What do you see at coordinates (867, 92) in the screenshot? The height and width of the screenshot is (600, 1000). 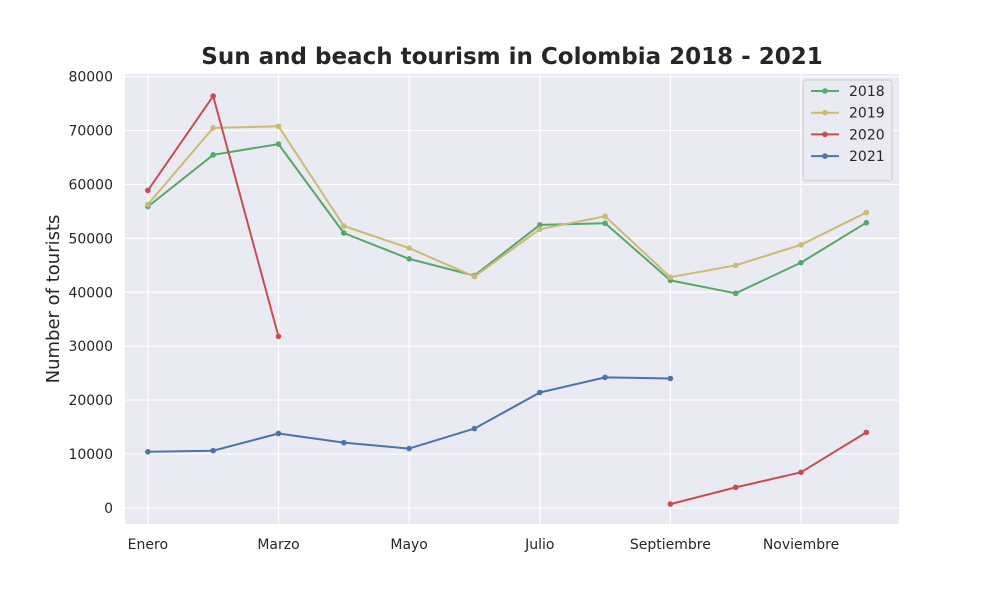 I see `legend-label-2018: 2018` at bounding box center [867, 92].